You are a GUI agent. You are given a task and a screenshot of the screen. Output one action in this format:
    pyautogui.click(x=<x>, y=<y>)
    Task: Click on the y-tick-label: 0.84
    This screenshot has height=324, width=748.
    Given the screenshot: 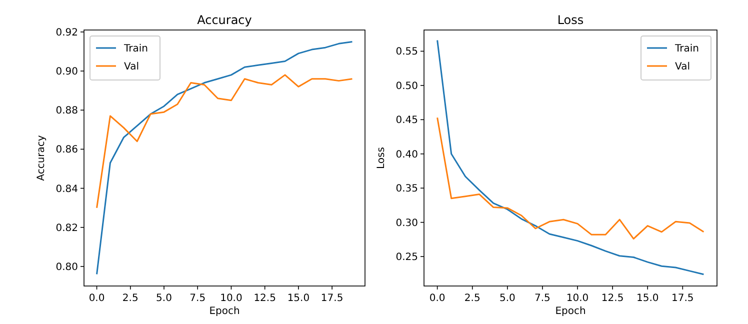 What is the action you would take?
    pyautogui.click(x=67, y=189)
    